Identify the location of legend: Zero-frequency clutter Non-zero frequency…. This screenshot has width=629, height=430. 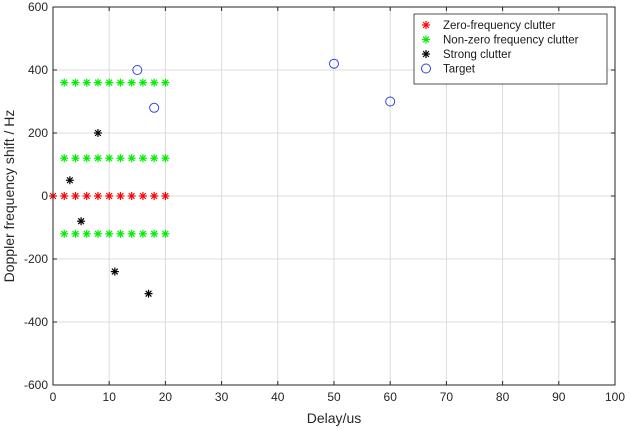
(510, 49).